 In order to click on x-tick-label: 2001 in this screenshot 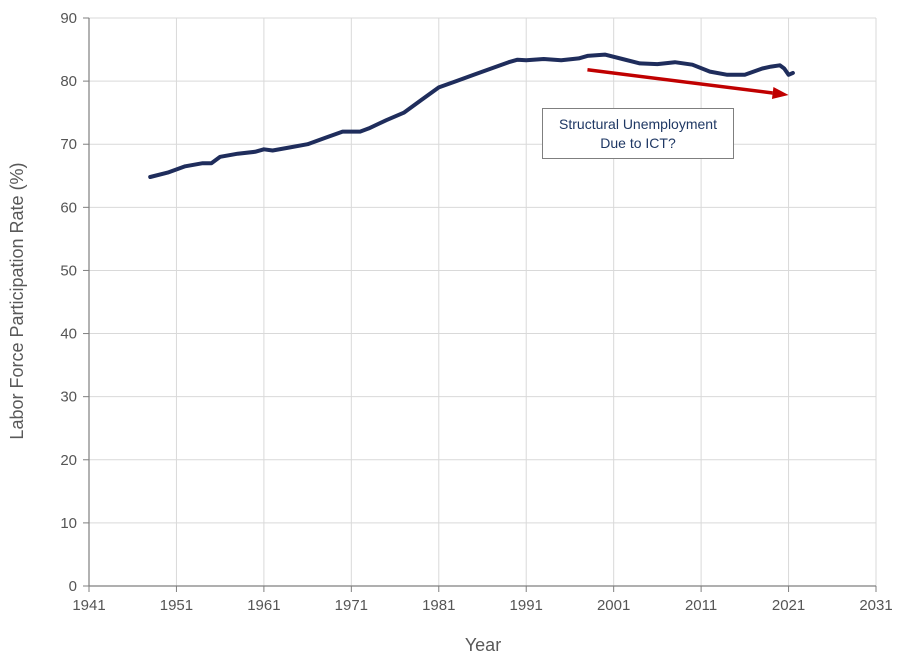, I will do `click(613, 605)`.